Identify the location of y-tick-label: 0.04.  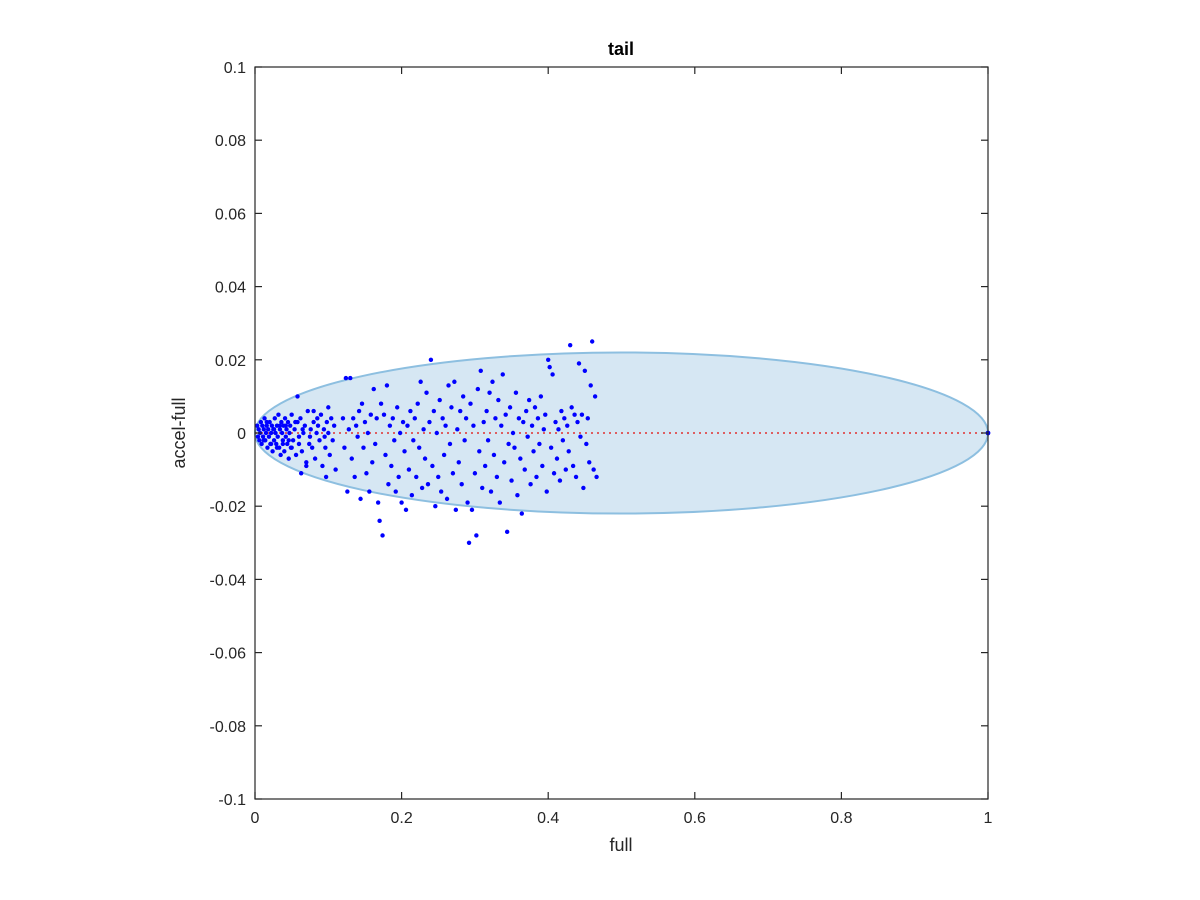
(230, 288).